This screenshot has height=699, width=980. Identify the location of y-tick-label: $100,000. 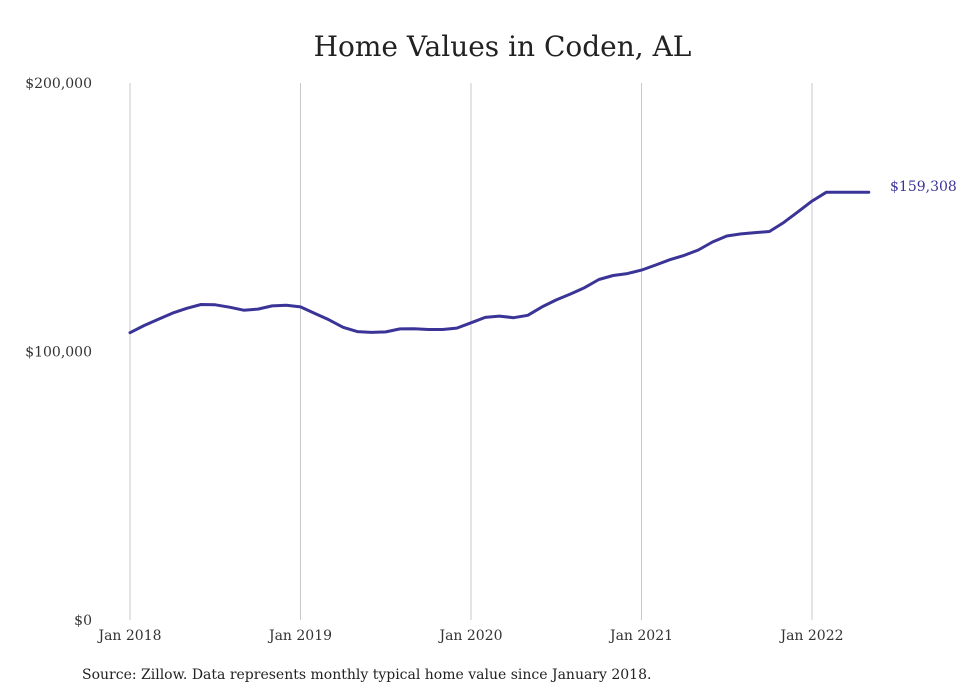
(58, 353).